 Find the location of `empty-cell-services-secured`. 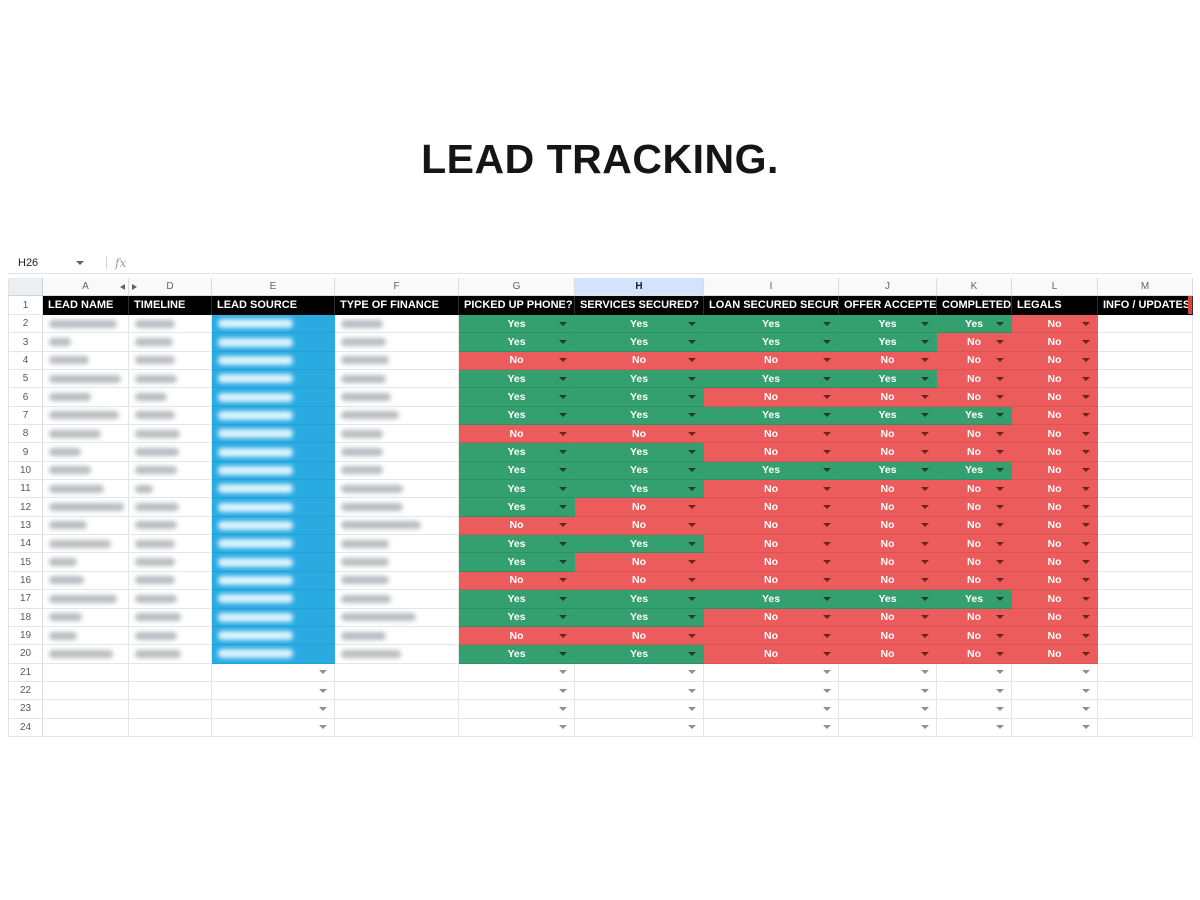

empty-cell-services-secured is located at coordinates (639, 727).